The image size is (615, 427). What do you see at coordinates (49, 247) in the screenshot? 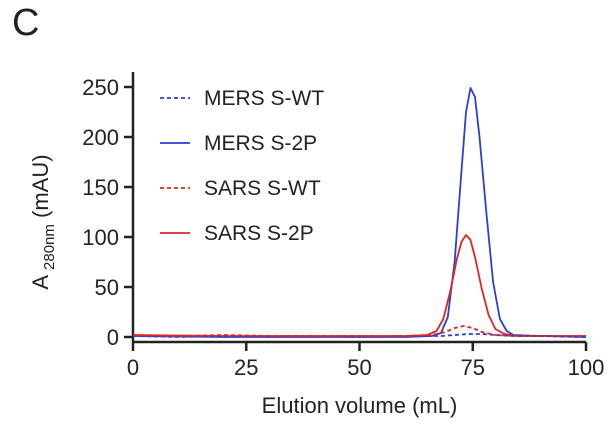
I see `y-axis-label-subscript: 280nm` at bounding box center [49, 247].